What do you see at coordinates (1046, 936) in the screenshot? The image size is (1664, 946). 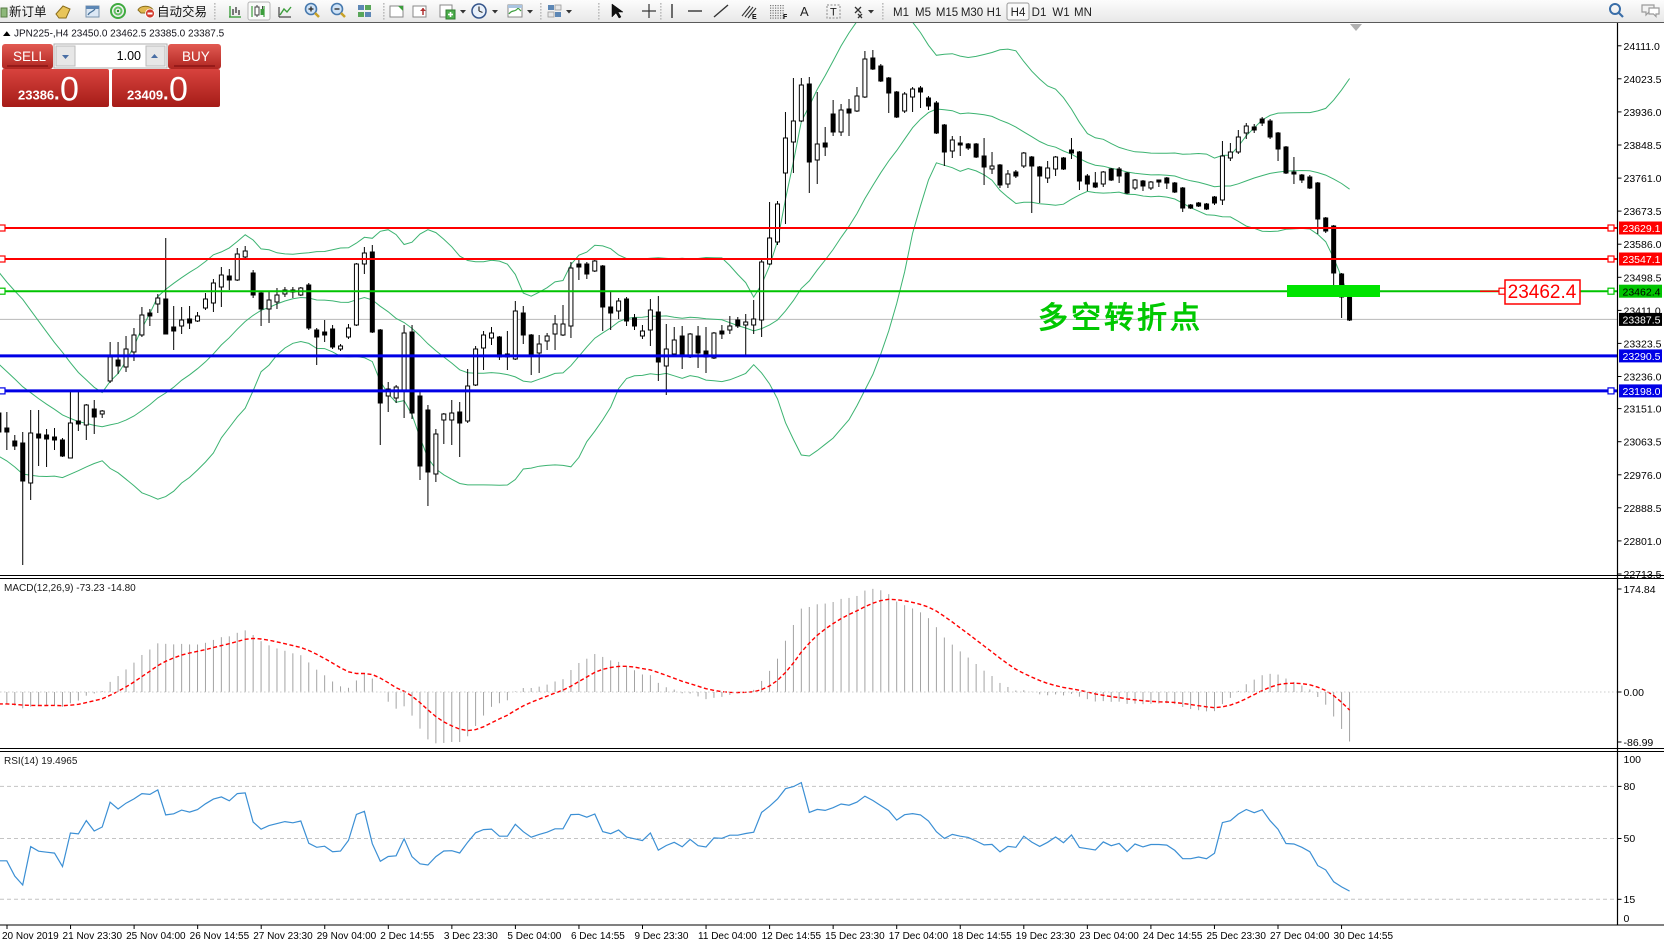 I see `svg-text: 19 Dec 23:30` at bounding box center [1046, 936].